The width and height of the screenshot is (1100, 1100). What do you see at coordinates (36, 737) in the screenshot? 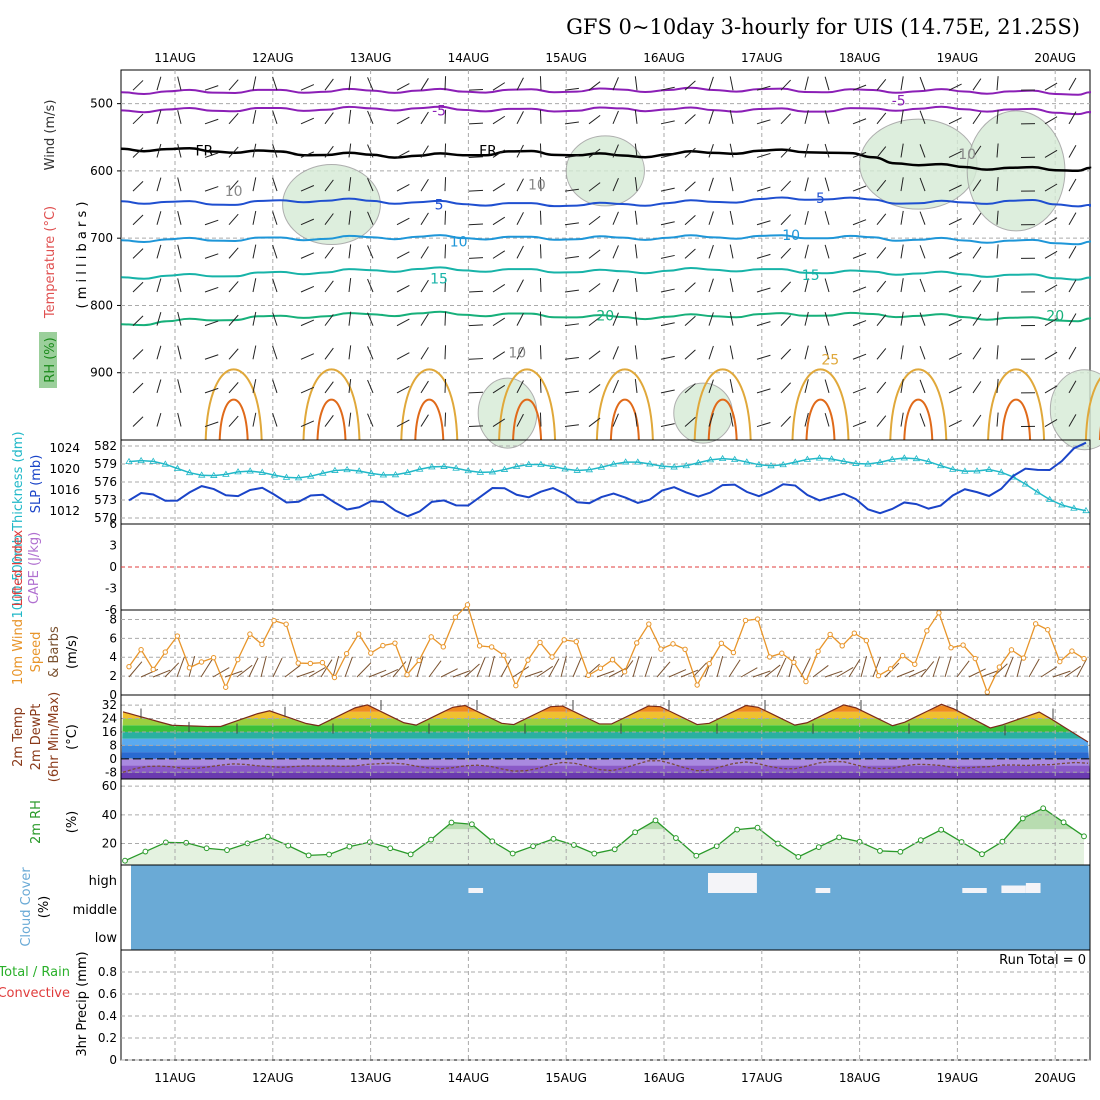
I see `temp2m-label-2: 2m DewPt` at bounding box center [36, 737].